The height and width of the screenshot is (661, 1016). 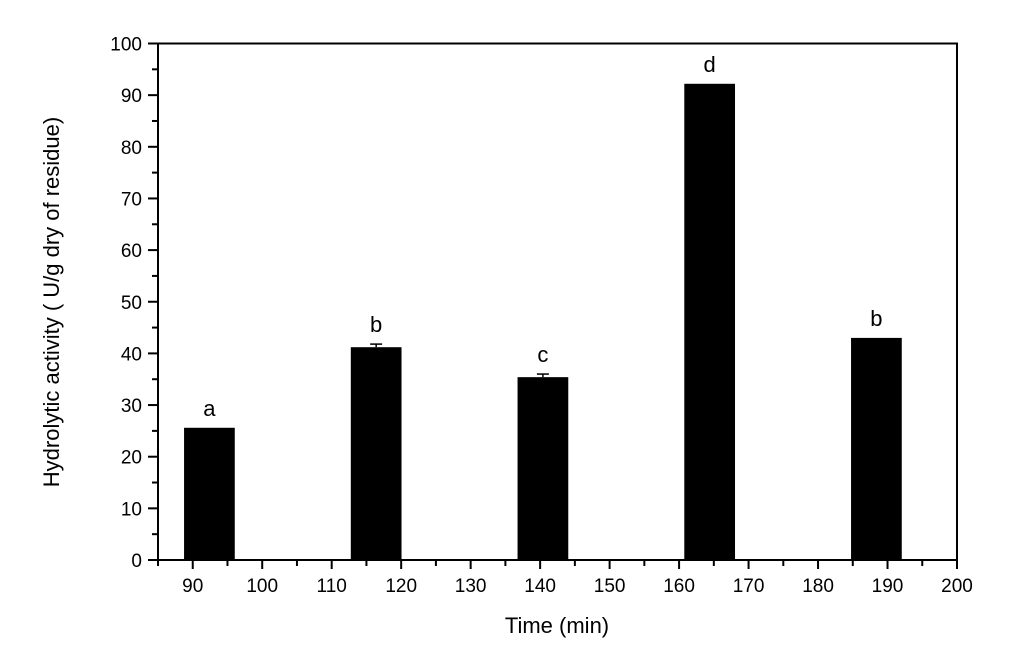 I want to click on y-tick-label: 10, so click(x=131, y=509).